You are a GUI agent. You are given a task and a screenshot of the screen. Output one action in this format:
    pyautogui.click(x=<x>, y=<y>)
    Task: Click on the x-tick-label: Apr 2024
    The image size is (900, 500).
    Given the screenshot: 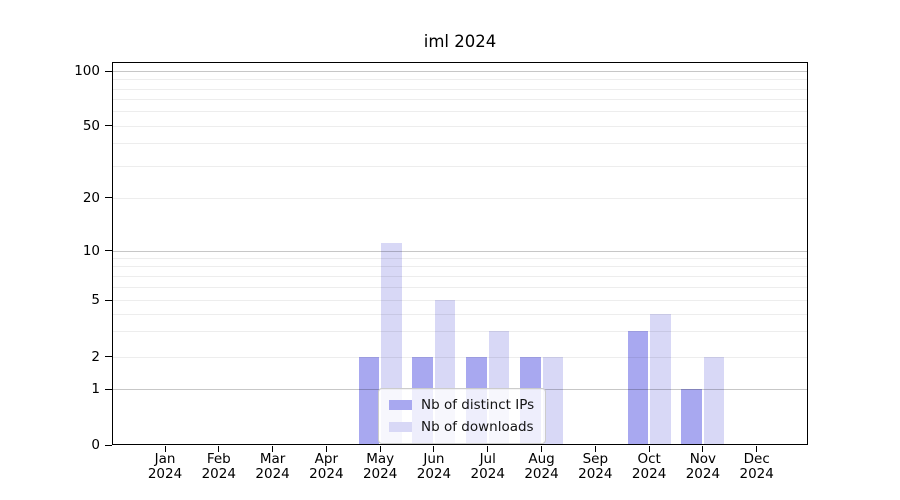 What is the action you would take?
    pyautogui.click(x=326, y=466)
    